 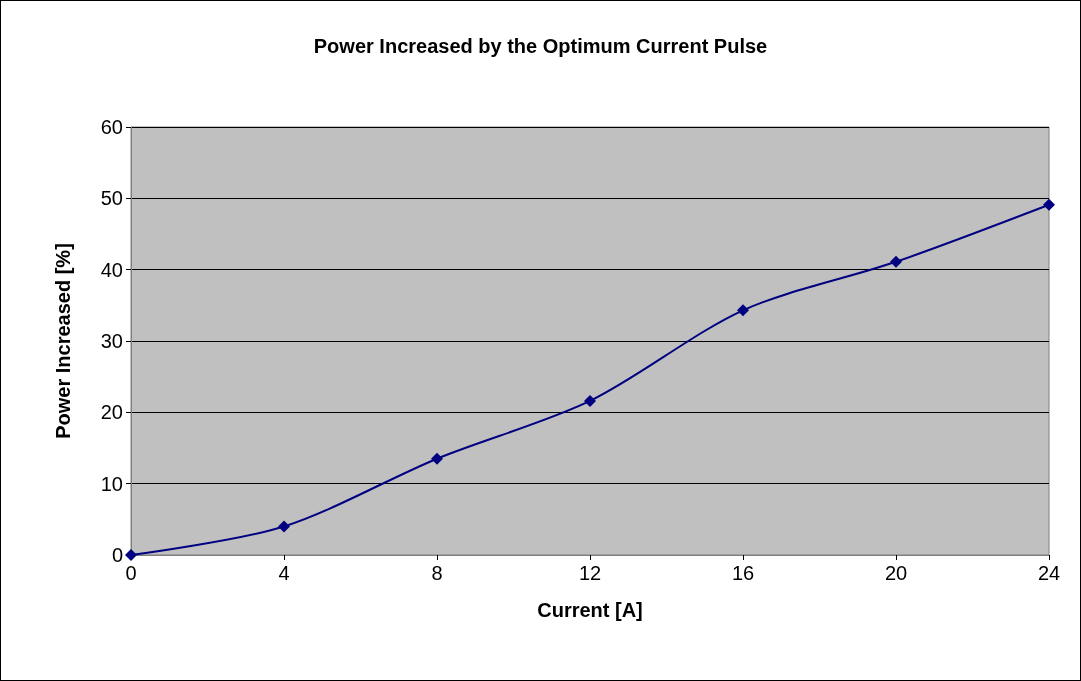 I want to click on x-tick-label: 8, so click(x=437, y=573).